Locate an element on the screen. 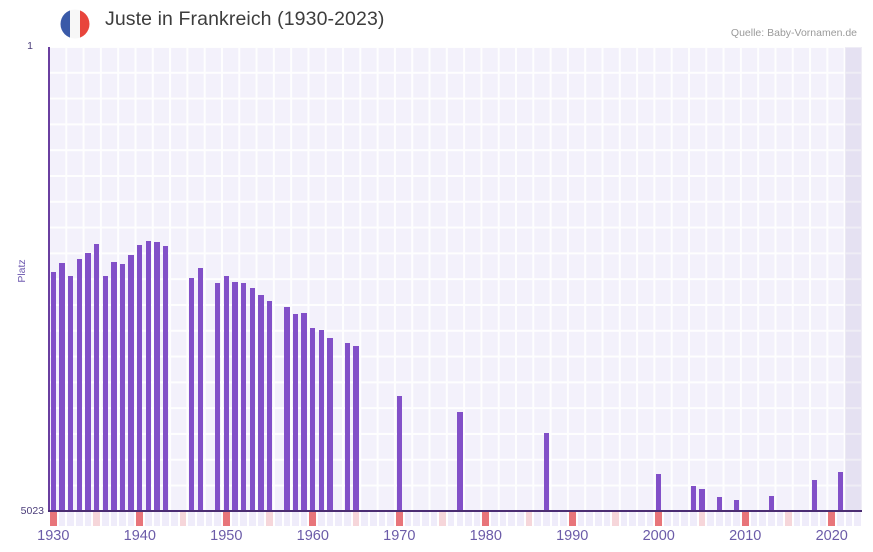 The height and width of the screenshot is (552, 873). bar-1941 is located at coordinates (148, 376).